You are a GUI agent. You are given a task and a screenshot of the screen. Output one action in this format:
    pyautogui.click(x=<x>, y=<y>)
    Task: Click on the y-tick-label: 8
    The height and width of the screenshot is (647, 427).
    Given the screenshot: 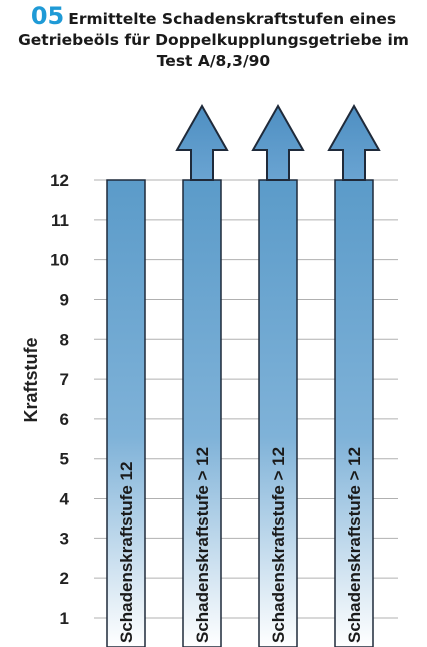 What is the action you would take?
    pyautogui.click(x=64, y=339)
    